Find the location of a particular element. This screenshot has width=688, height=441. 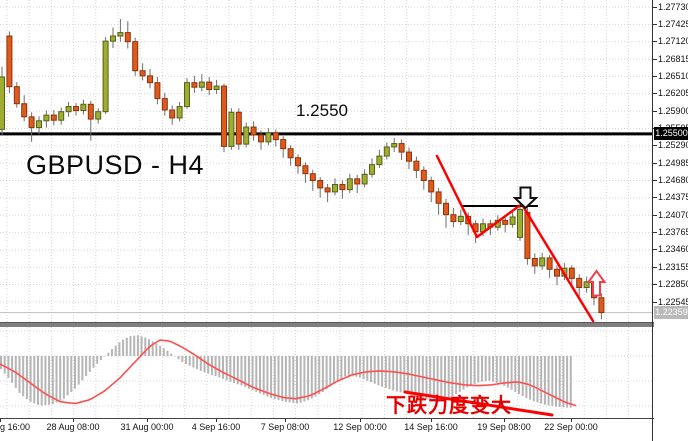

up-arrow-icon is located at coordinates (596, 283).